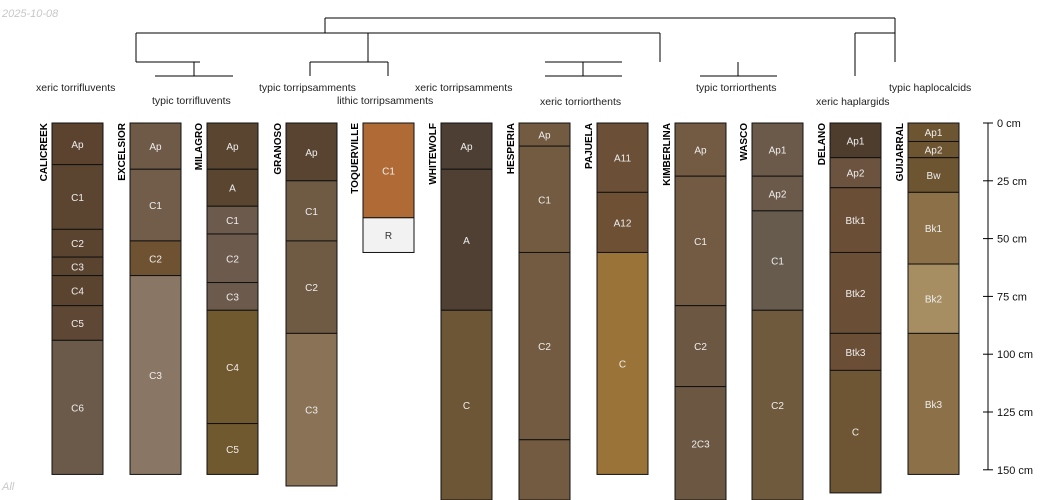 This screenshot has width=1050, height=500. I want to click on profile-granoso: GRANOSO Ap C1 C2 C3, so click(305, 304).